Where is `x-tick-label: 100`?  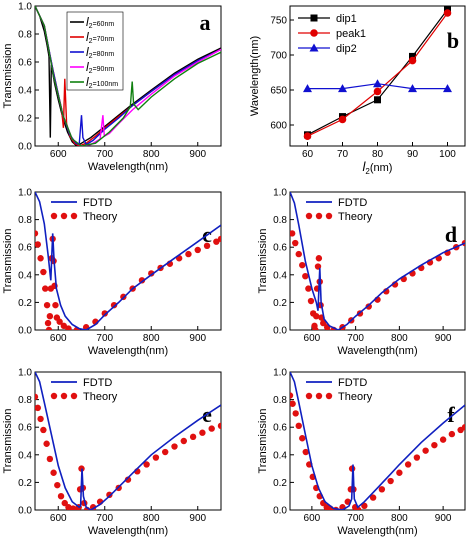
x-tick-label: 100 is located at coordinates (447, 154).